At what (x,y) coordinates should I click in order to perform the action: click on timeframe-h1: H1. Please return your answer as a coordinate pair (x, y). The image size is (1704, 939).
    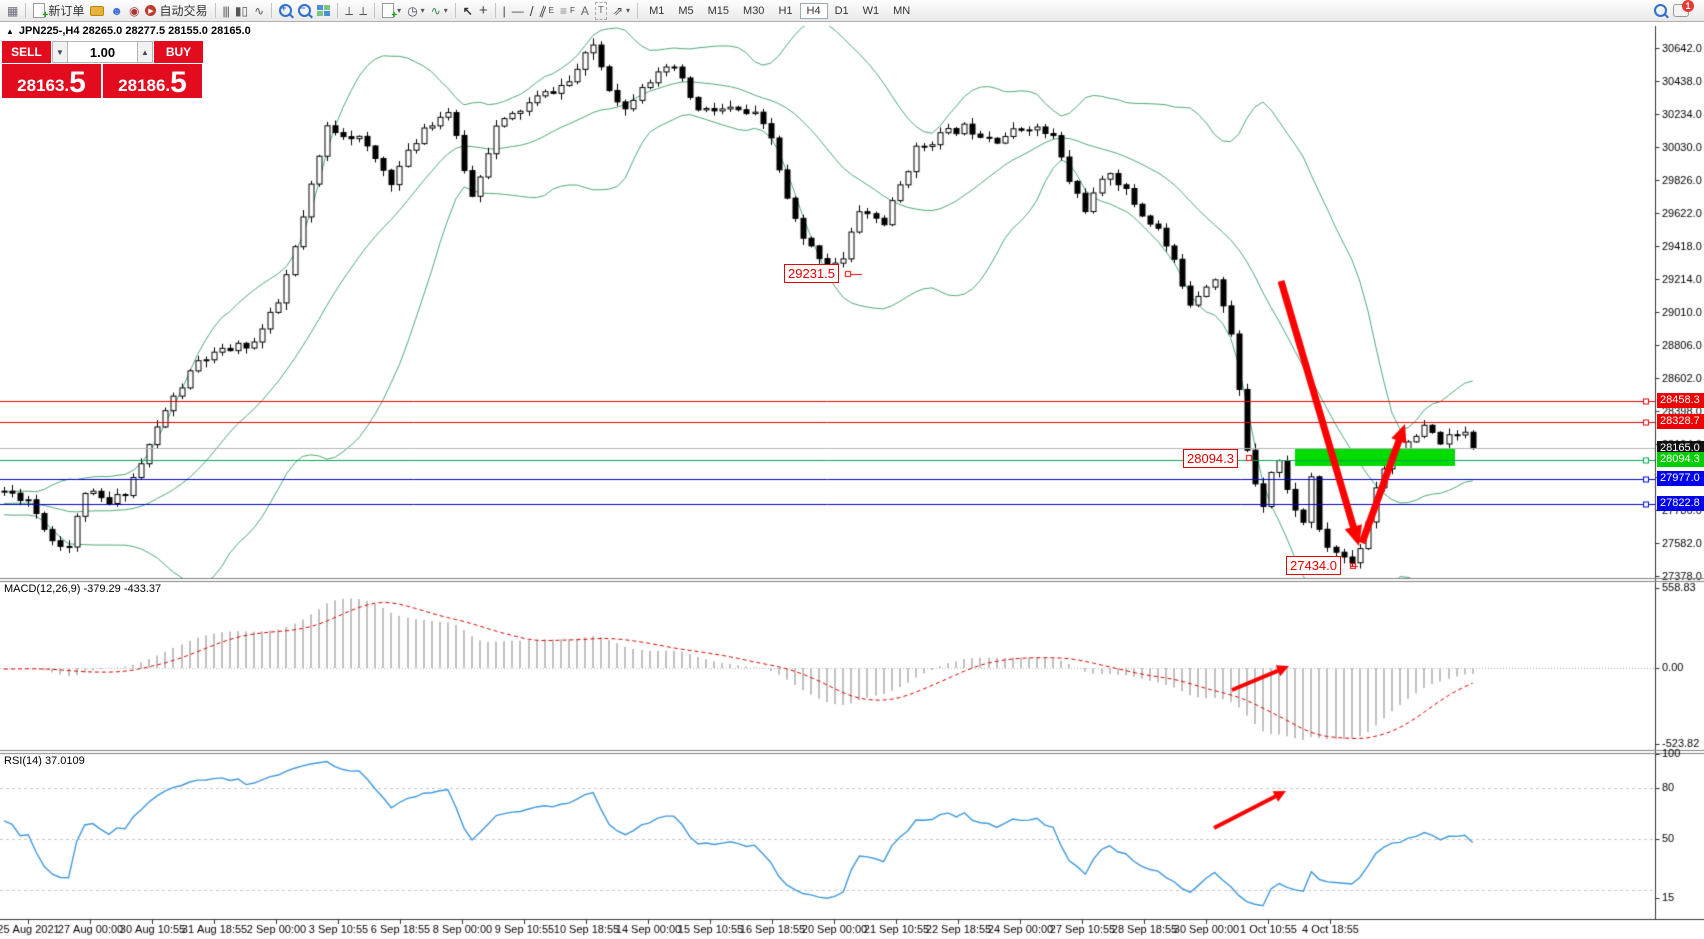
    Looking at the image, I should click on (785, 10).